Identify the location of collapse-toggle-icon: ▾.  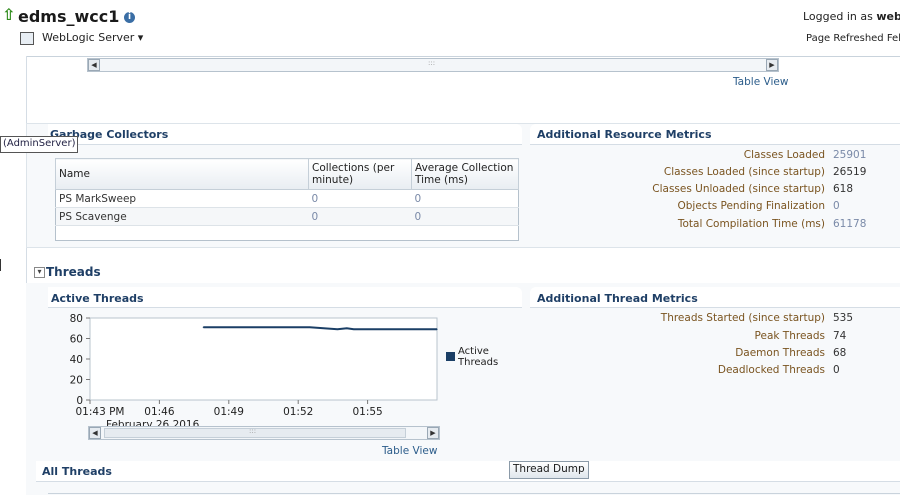
(39, 272).